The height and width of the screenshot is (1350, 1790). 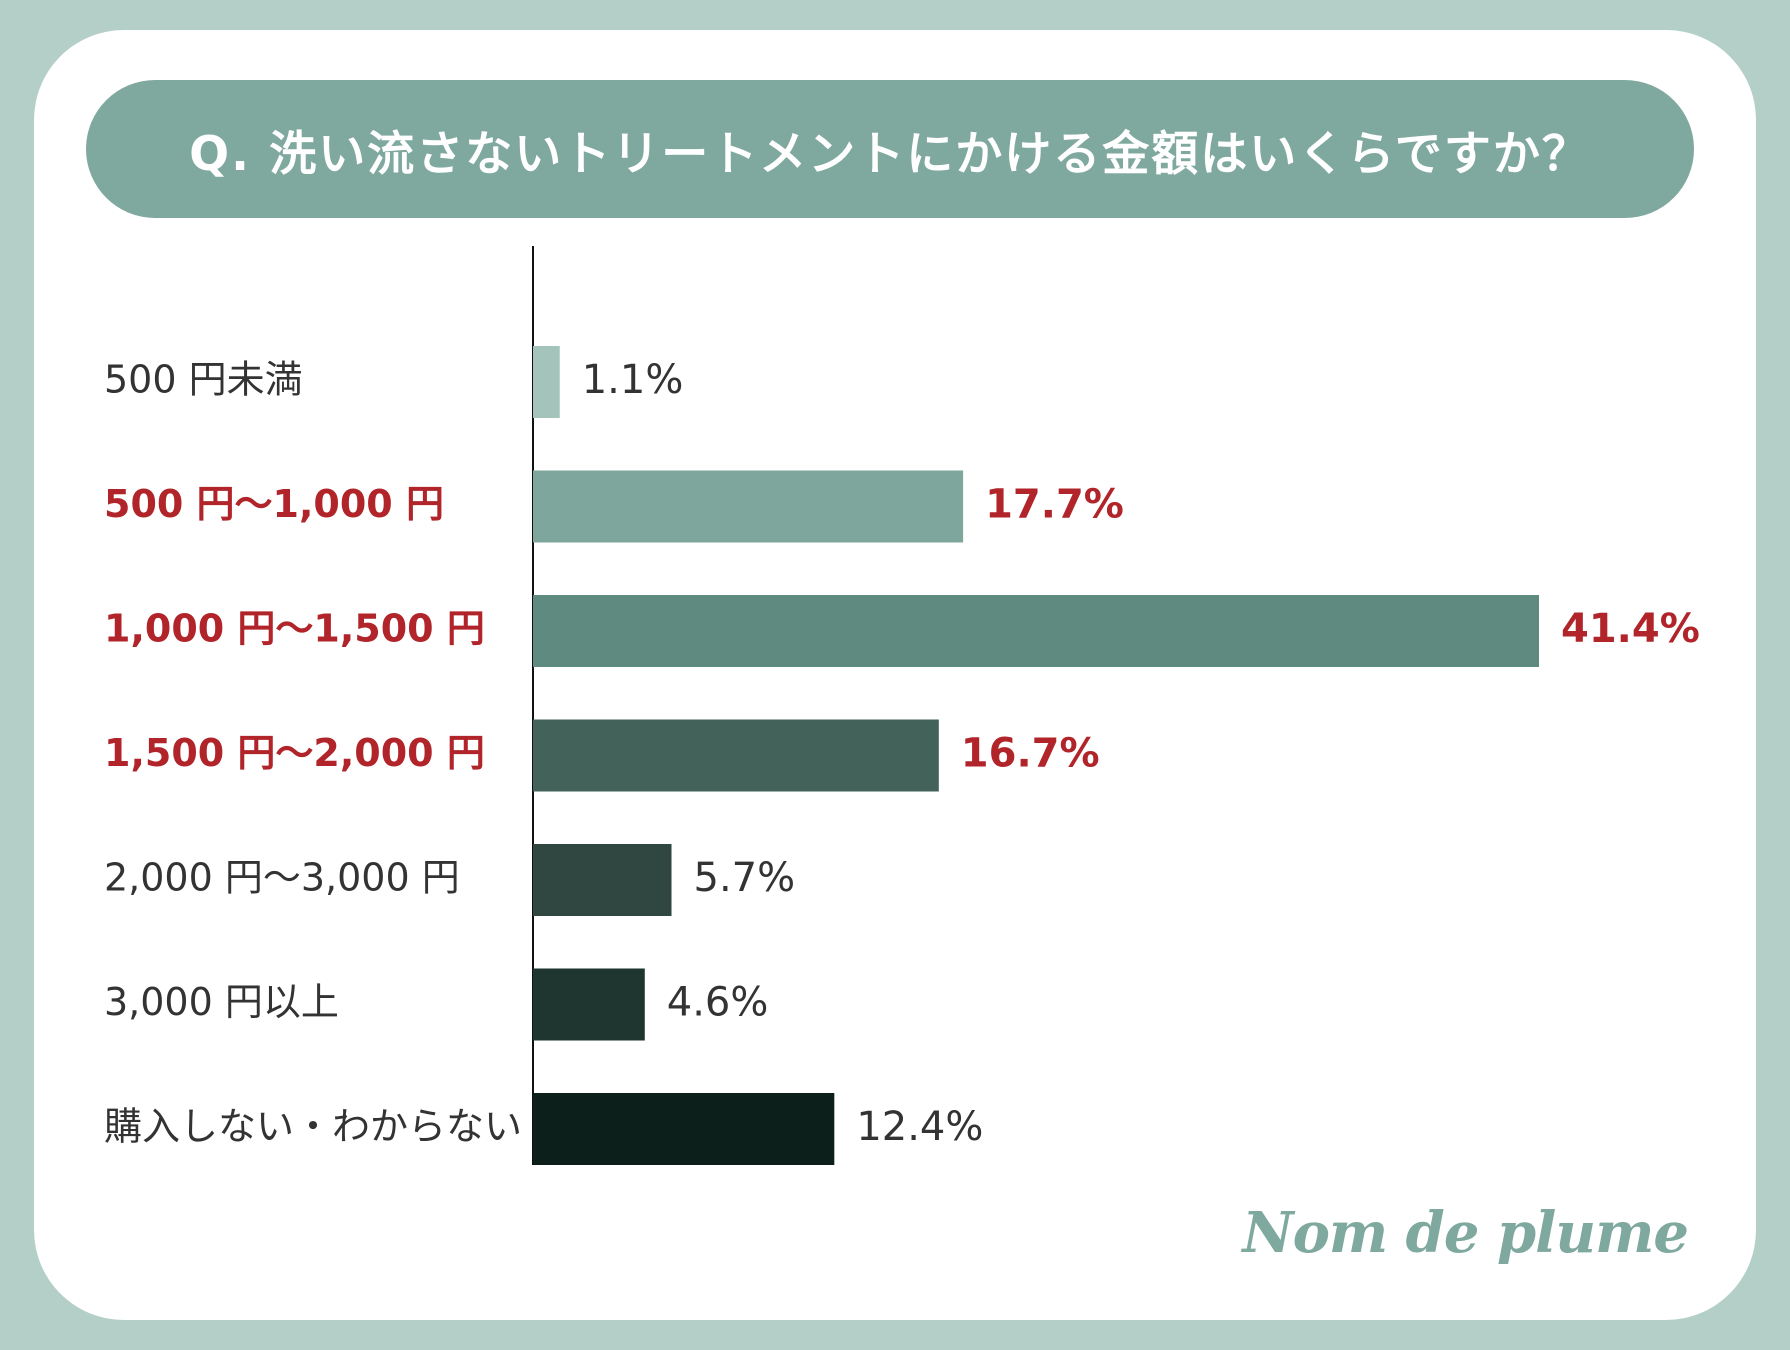 I want to click on category-label-0: 500 円未満, so click(x=203, y=380).